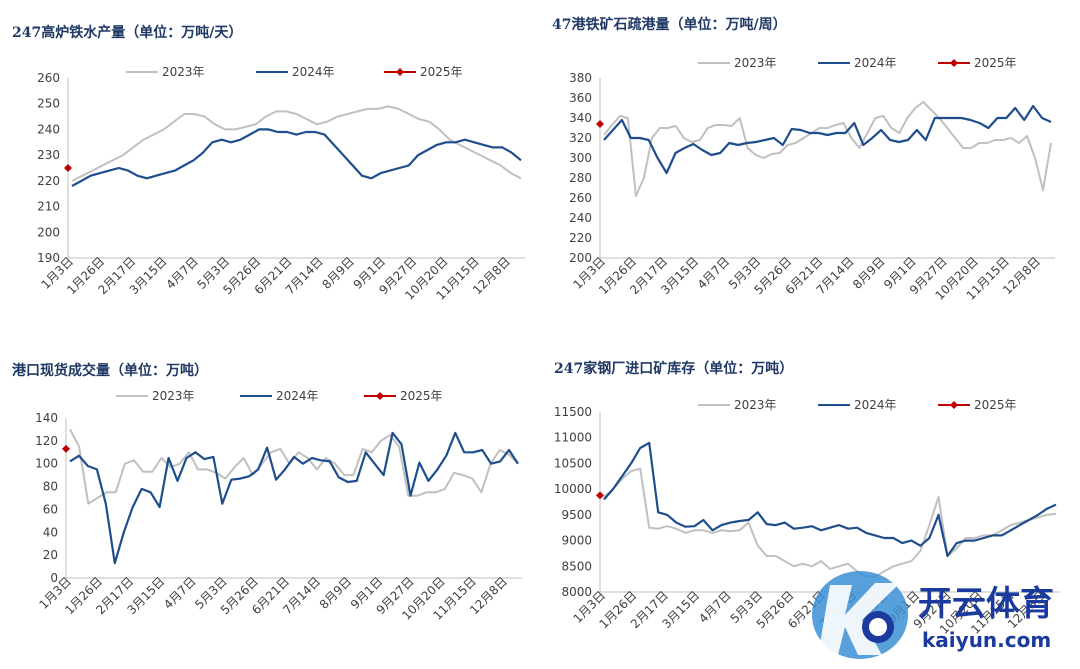 The image size is (1080, 669). Describe the element at coordinates (46, 418) in the screenshot. I see `y-tick-label: 140` at that location.